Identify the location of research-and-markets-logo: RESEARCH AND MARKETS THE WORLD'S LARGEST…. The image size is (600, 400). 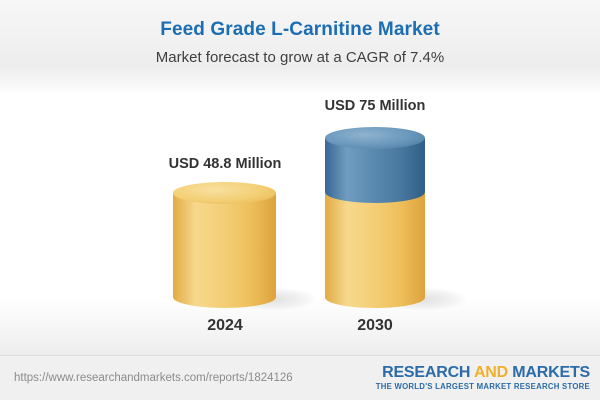
(482, 378).